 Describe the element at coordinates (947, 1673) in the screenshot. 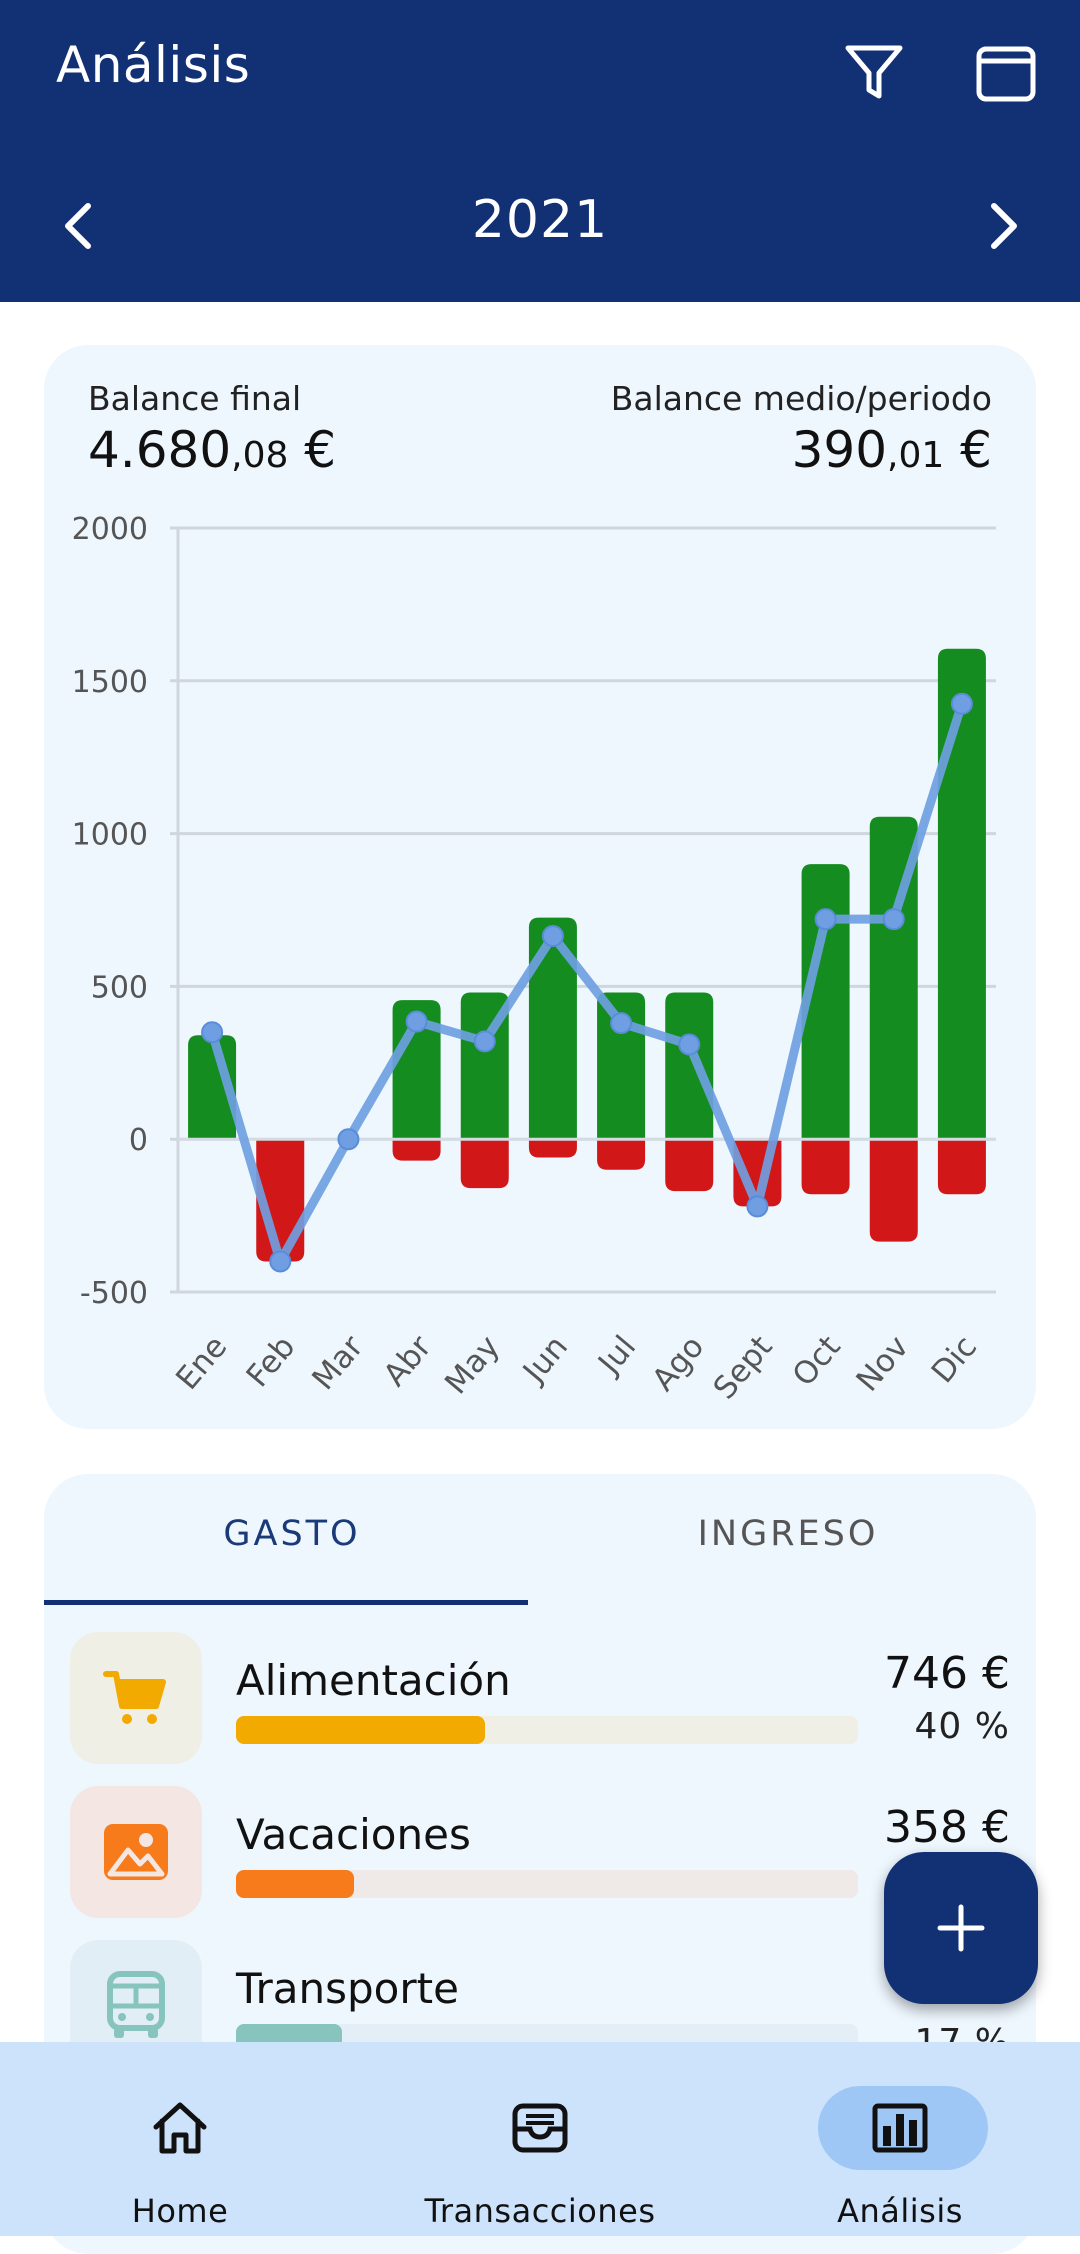

I see `category-amount: 746 €` at that location.